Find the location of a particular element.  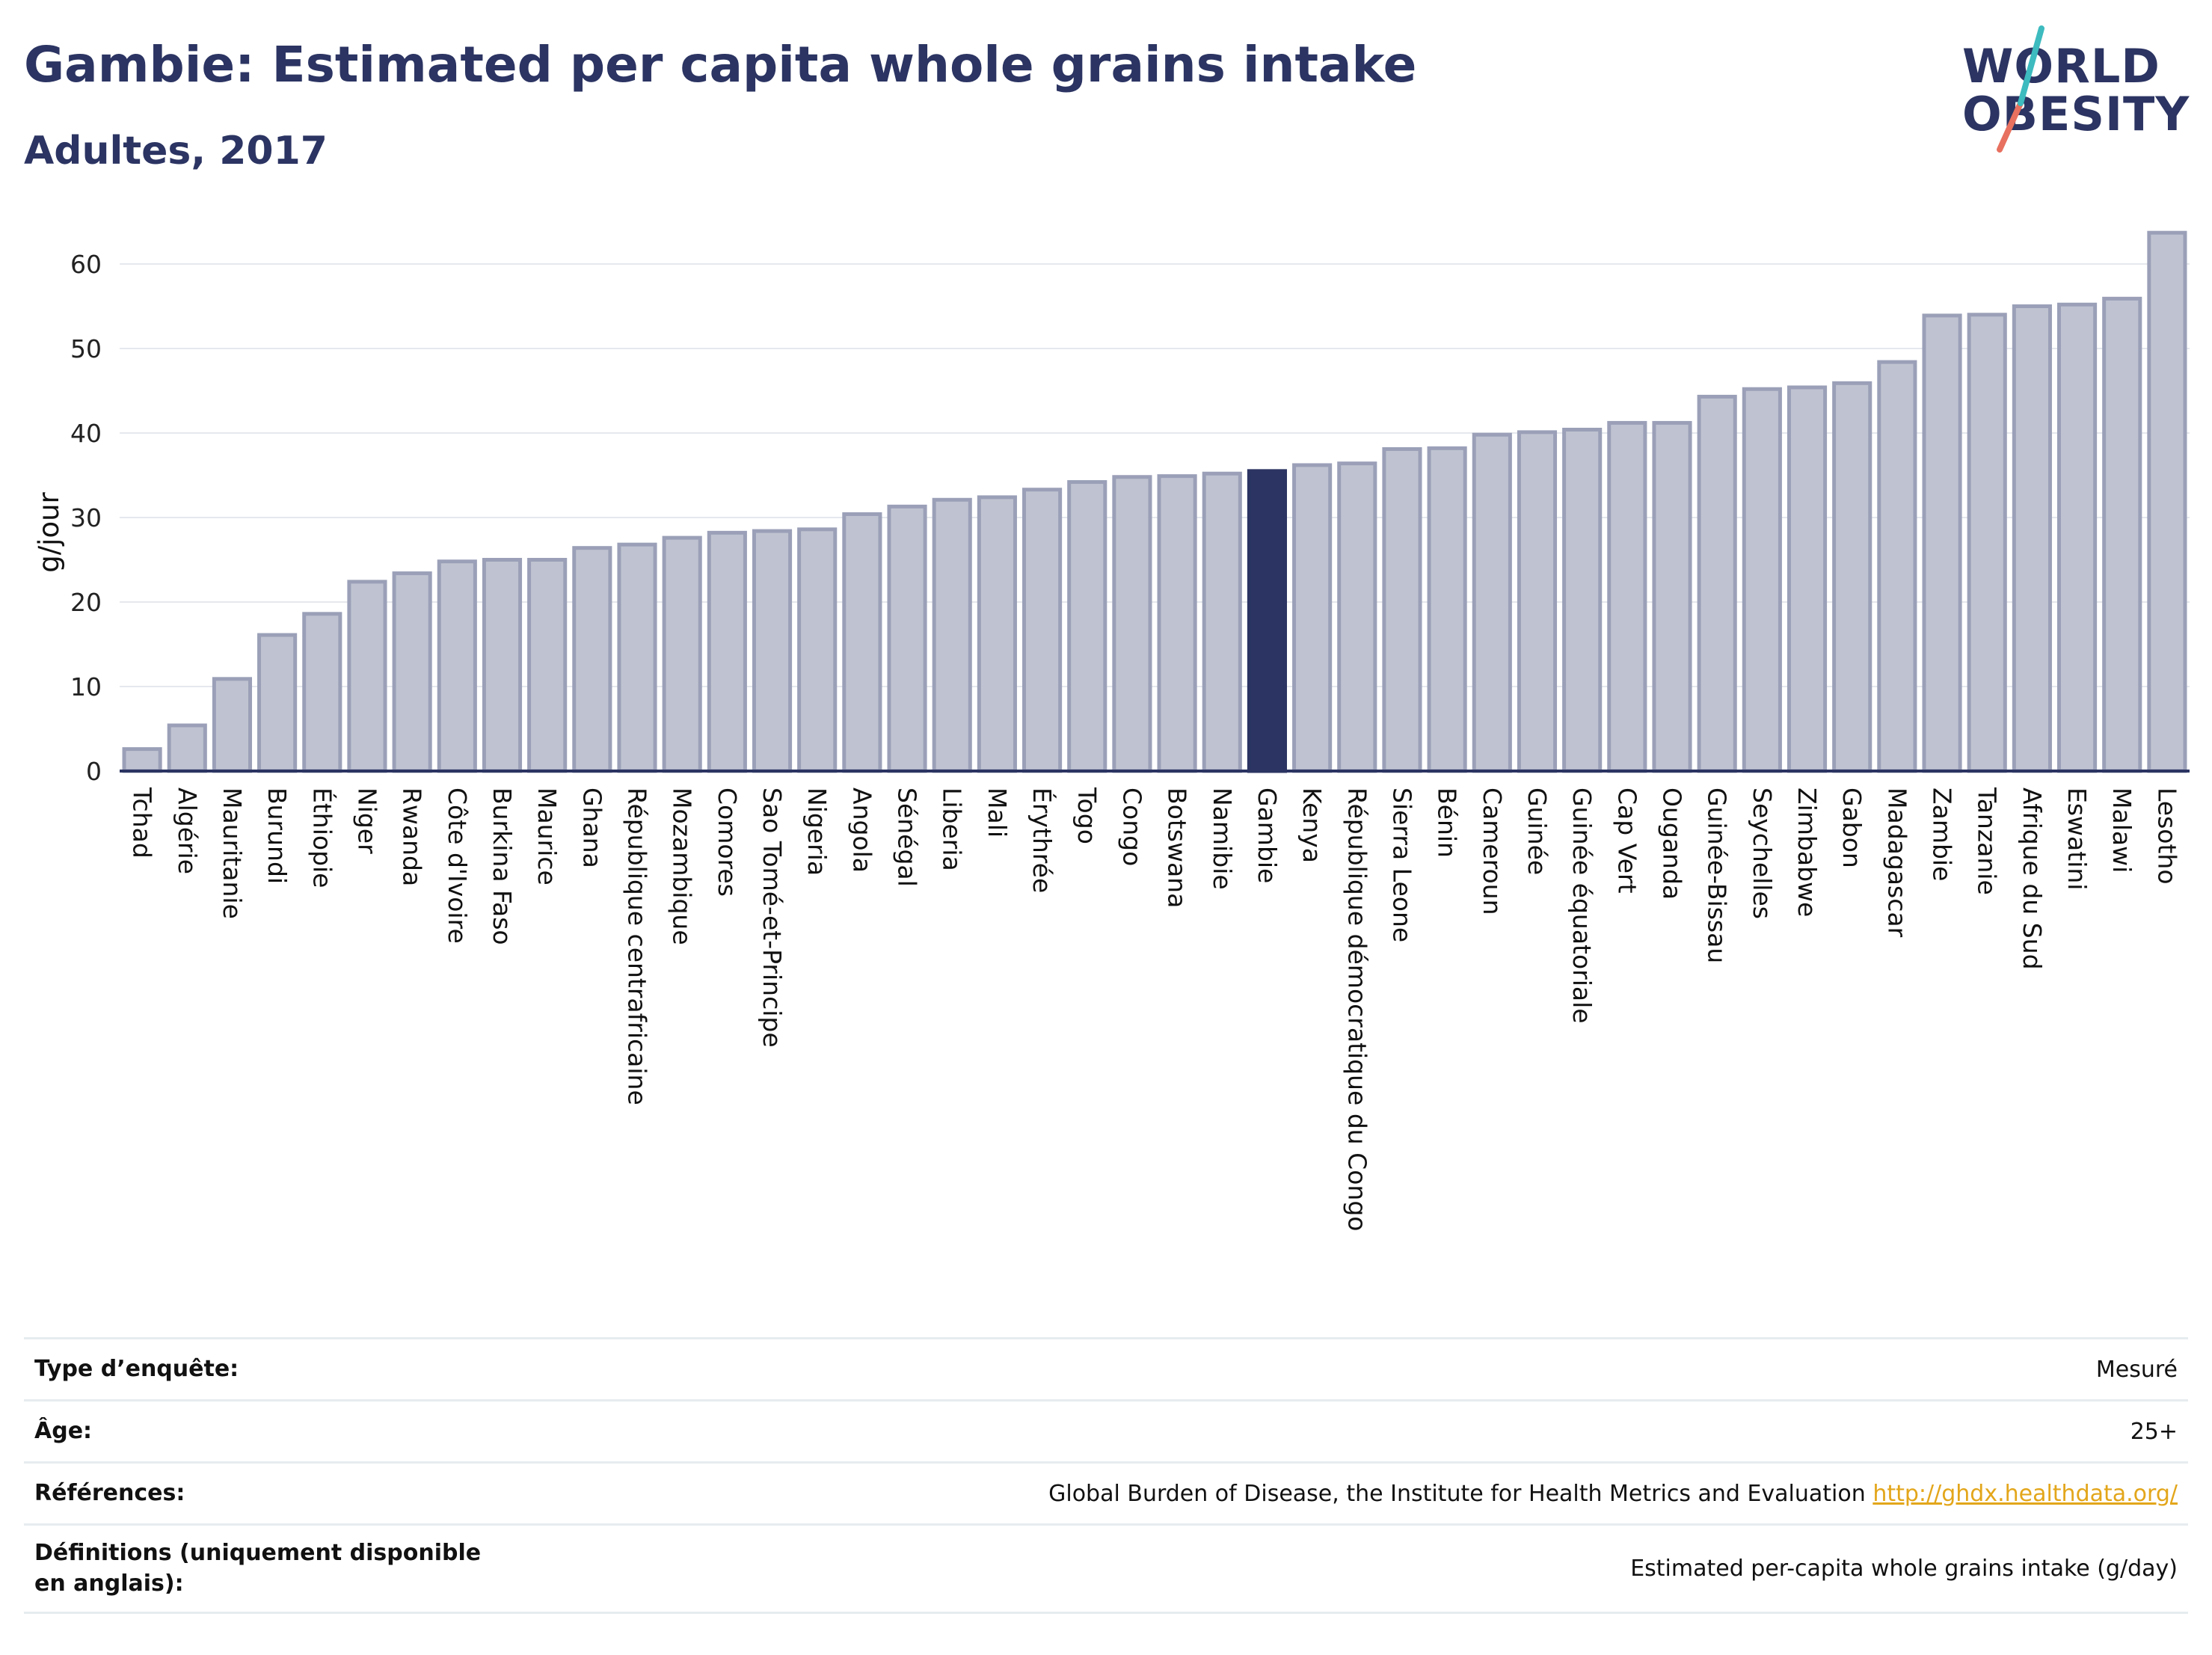

x-tick-label: Namibie is located at coordinates (1222, 838).